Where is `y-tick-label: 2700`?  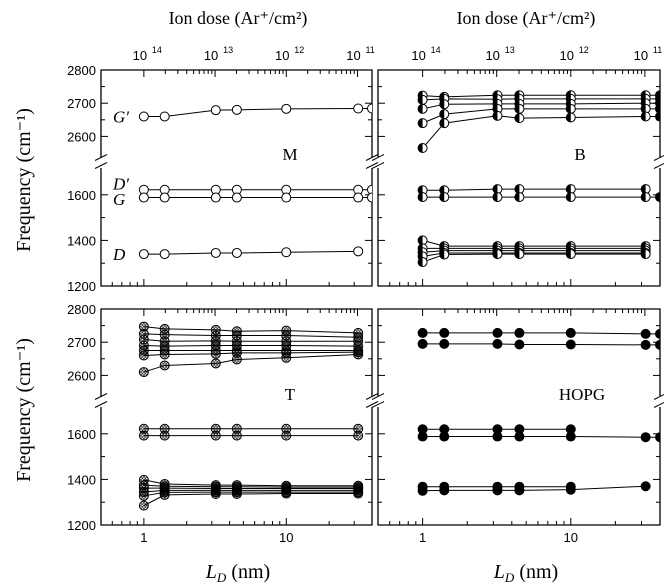
y-tick-label: 2700 is located at coordinates (81, 103).